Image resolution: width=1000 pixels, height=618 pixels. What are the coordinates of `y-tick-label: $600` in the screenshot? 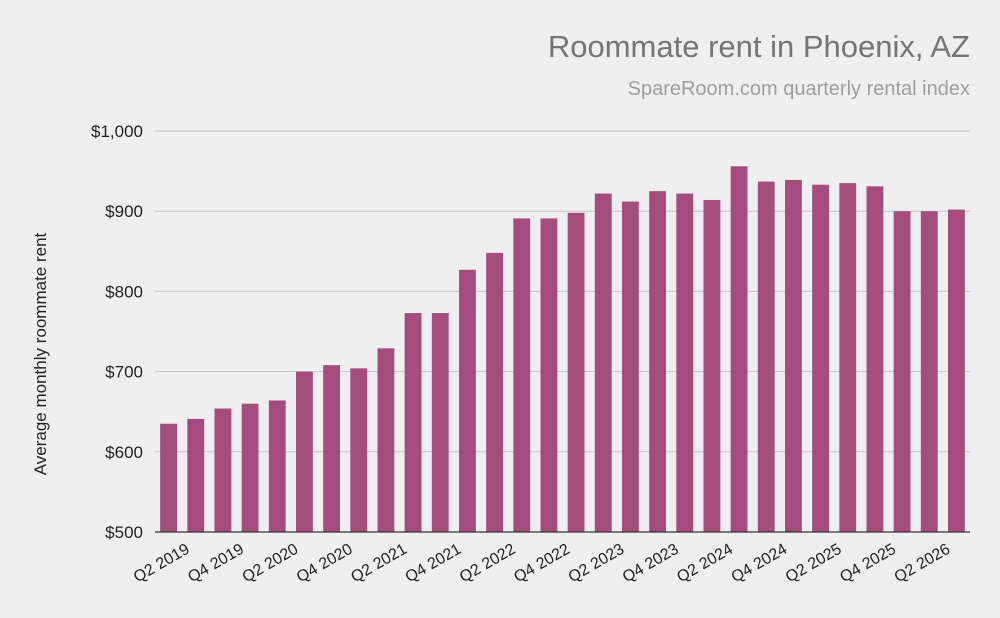 It's located at (124, 452).